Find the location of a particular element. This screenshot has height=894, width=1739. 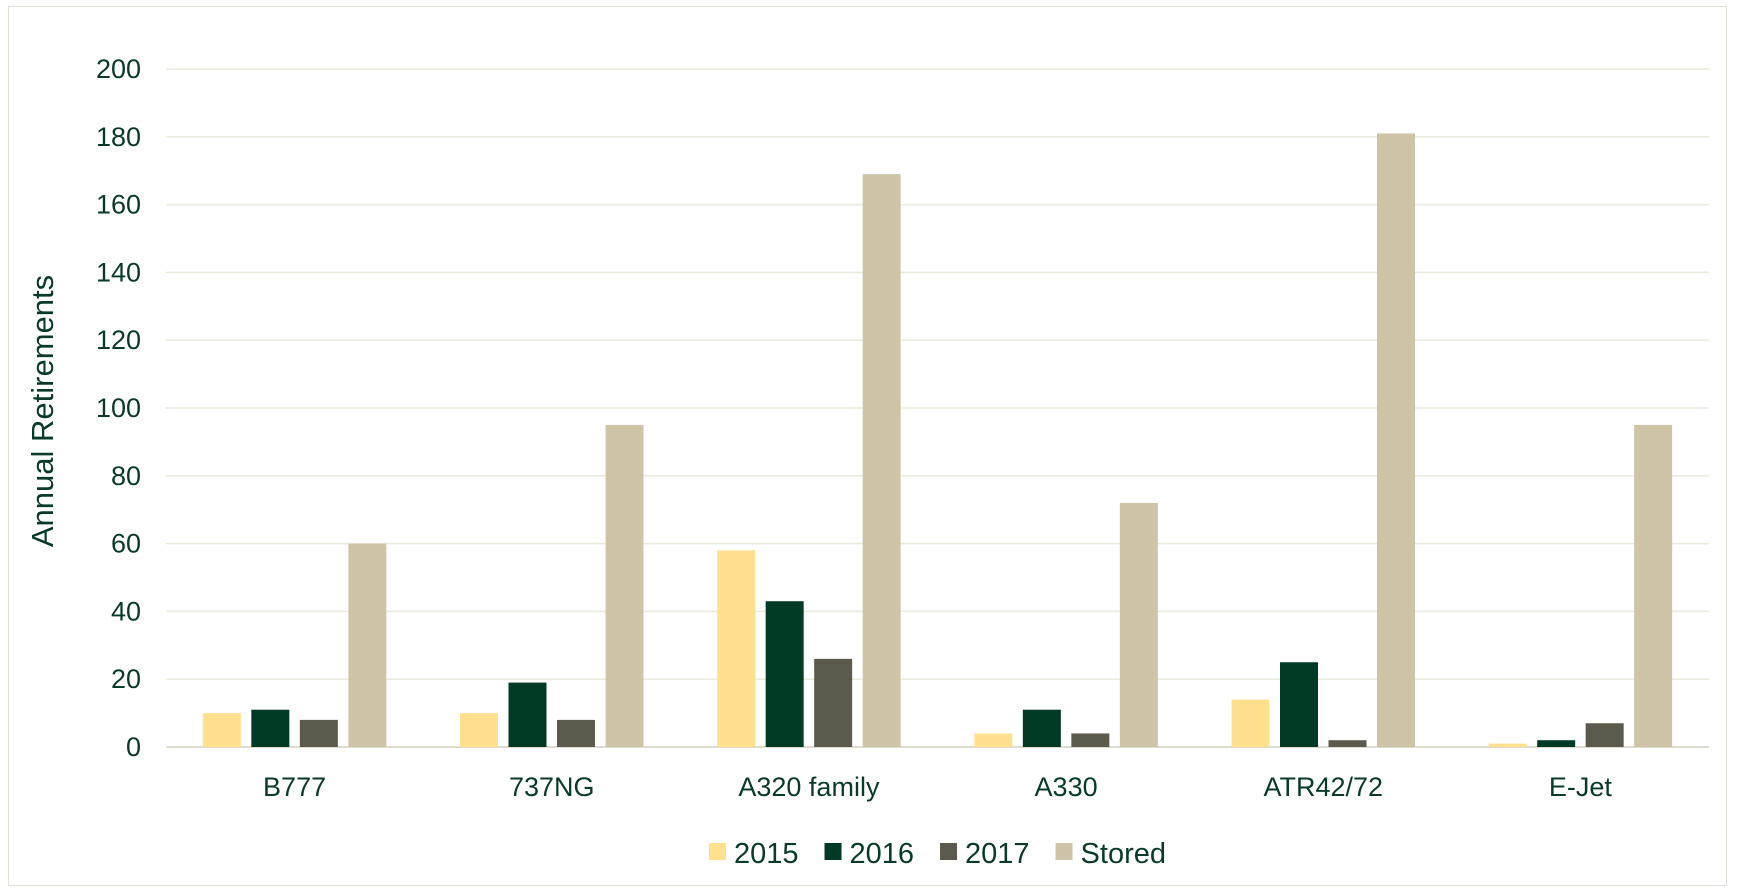

y-tick-label: 0 is located at coordinates (133, 747).